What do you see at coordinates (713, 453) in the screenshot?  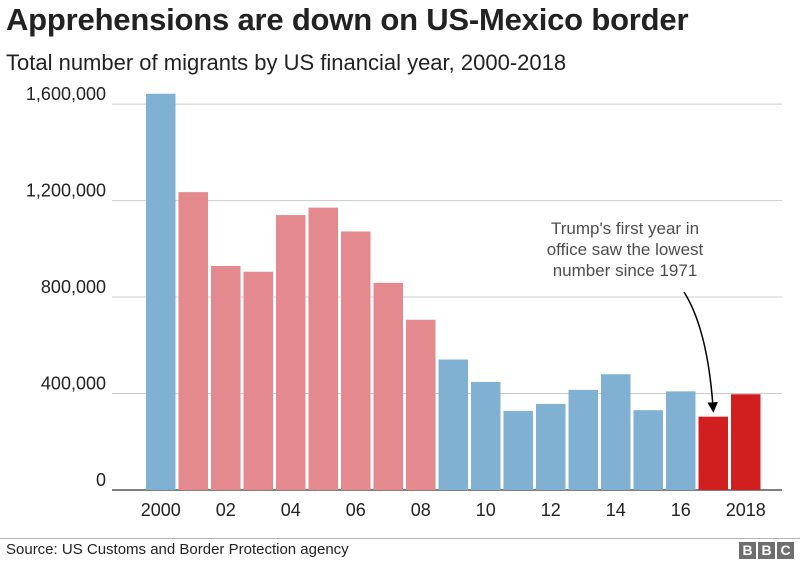 I see `bar-2017` at bounding box center [713, 453].